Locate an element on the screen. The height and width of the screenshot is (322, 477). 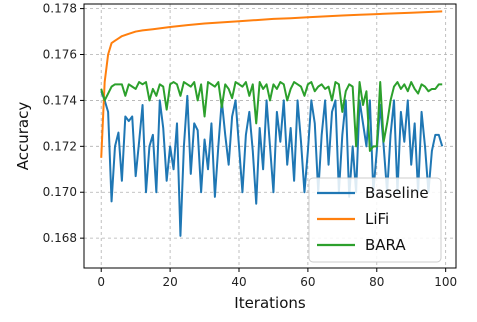
legend-label-lifi: LiFi is located at coordinates (377, 219).